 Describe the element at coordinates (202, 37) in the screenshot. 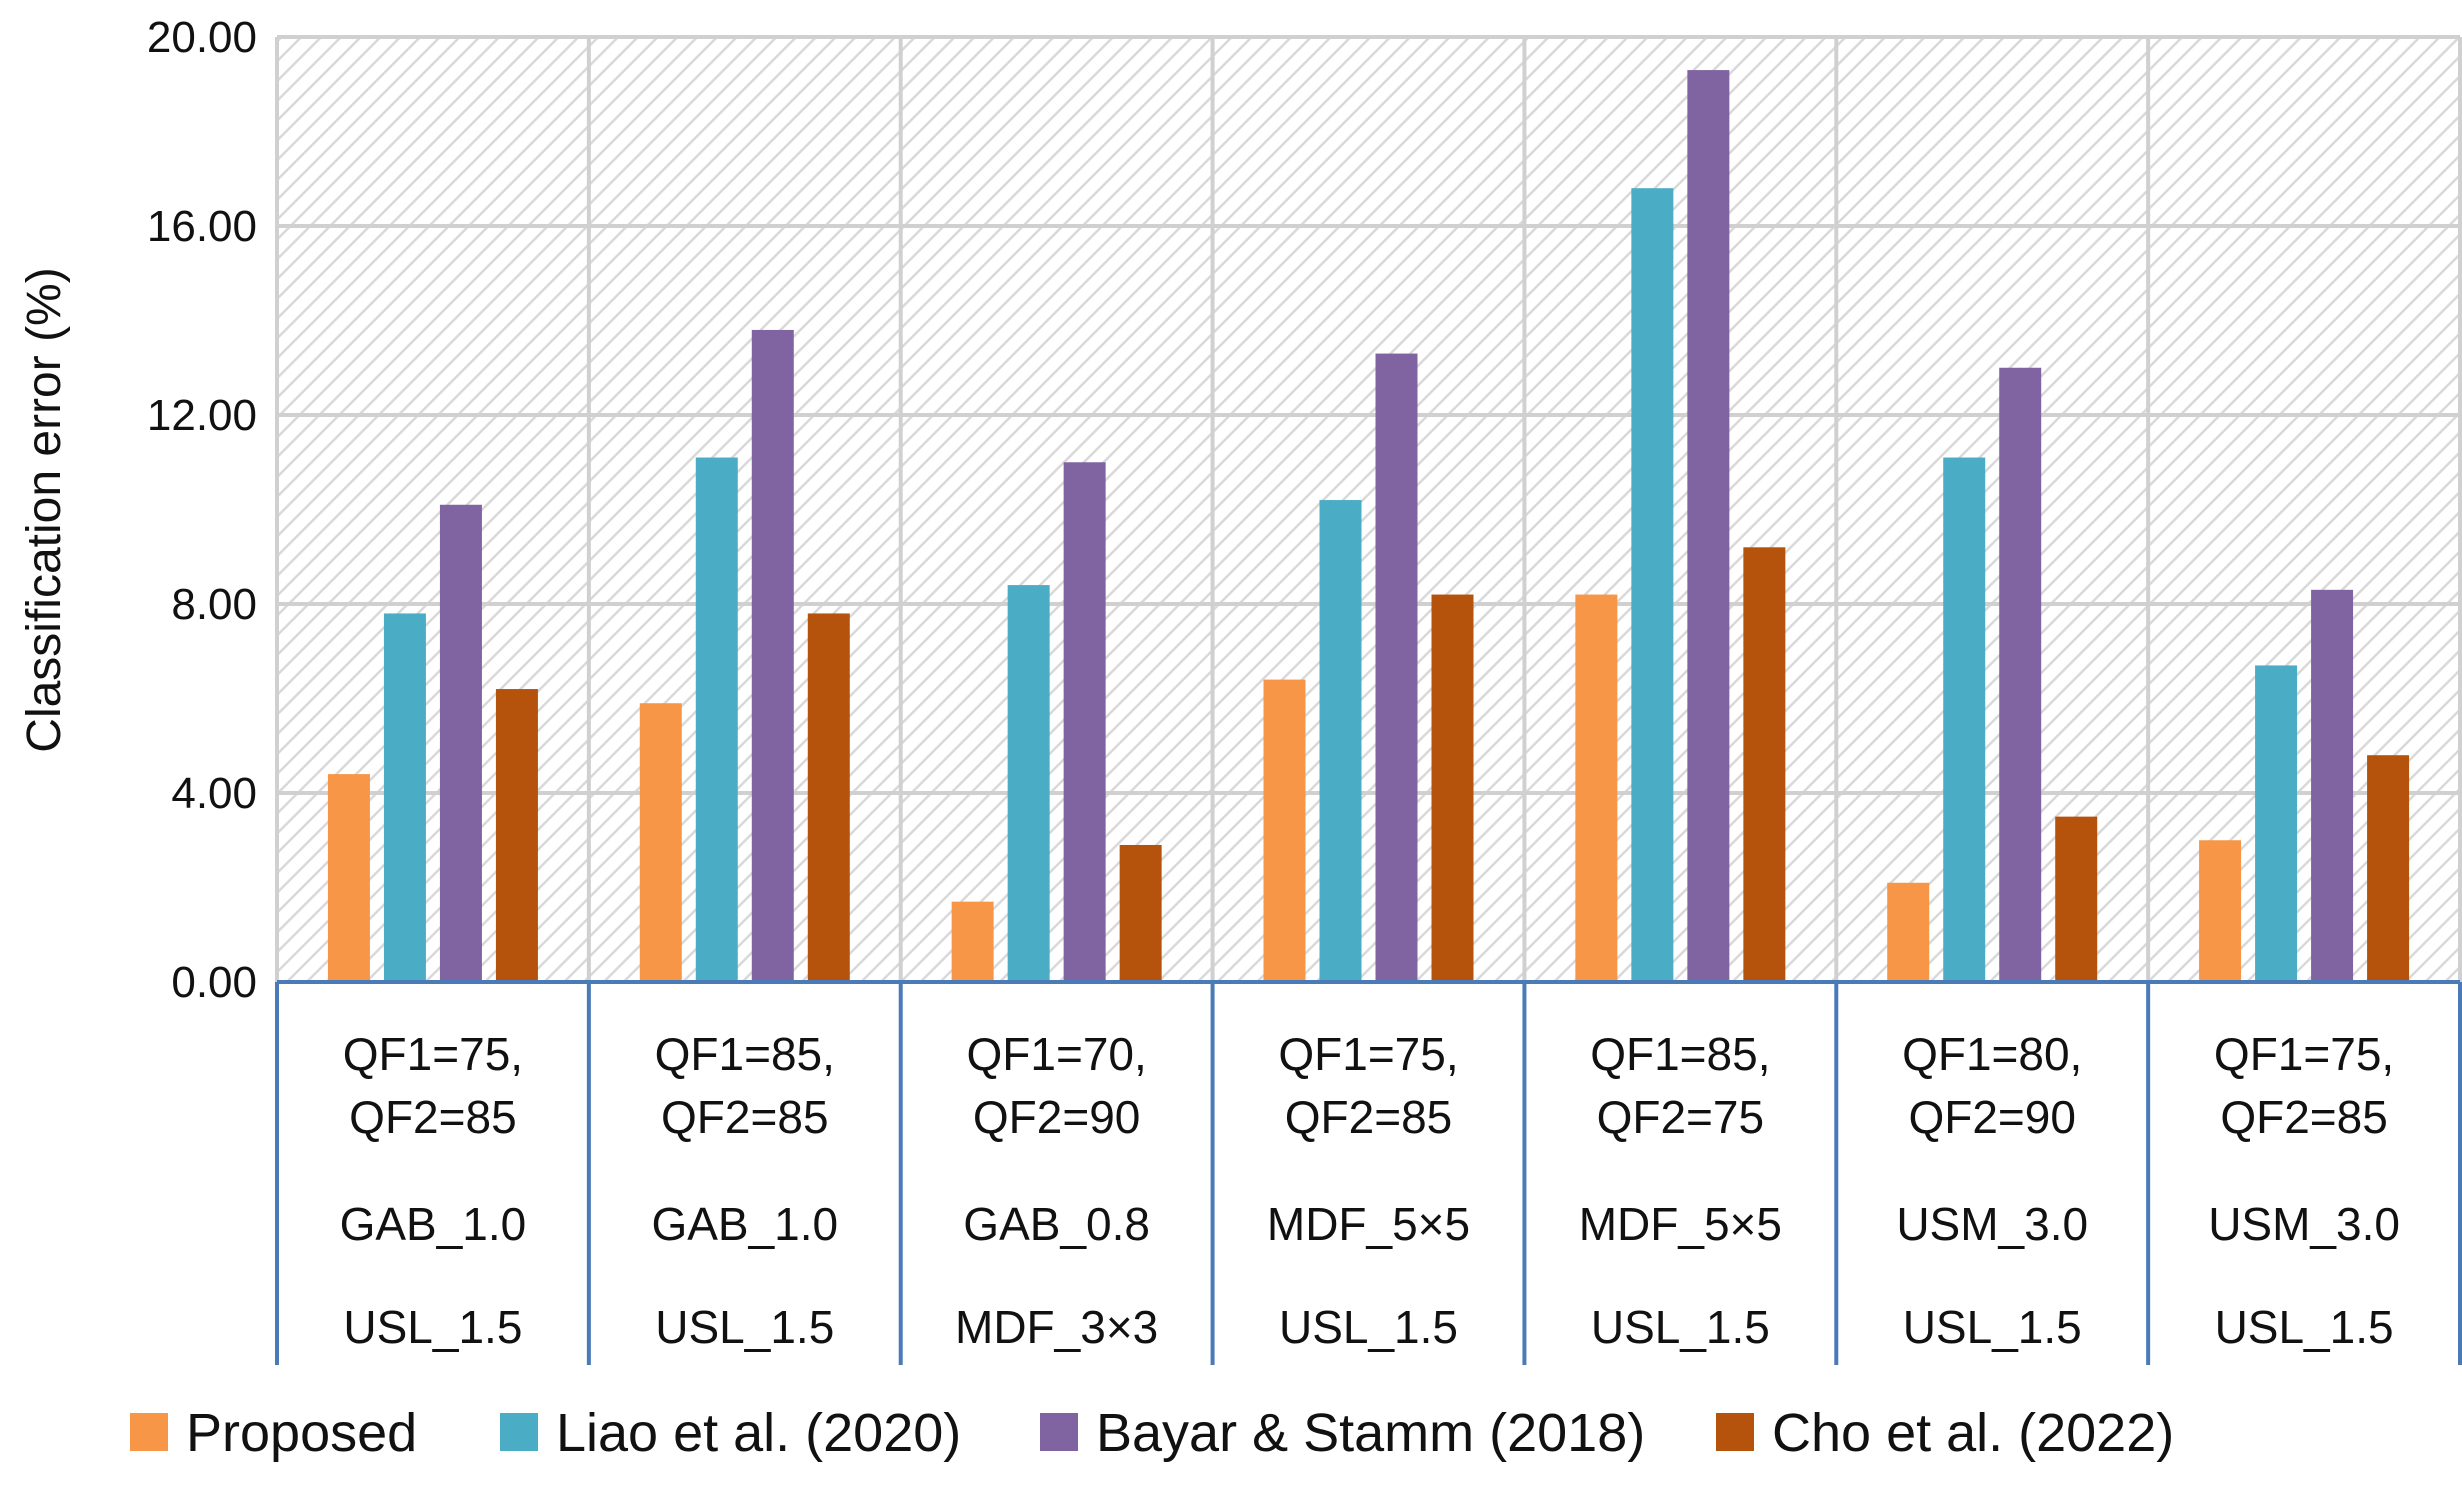

I see `y-tick-label: 20.00` at that location.